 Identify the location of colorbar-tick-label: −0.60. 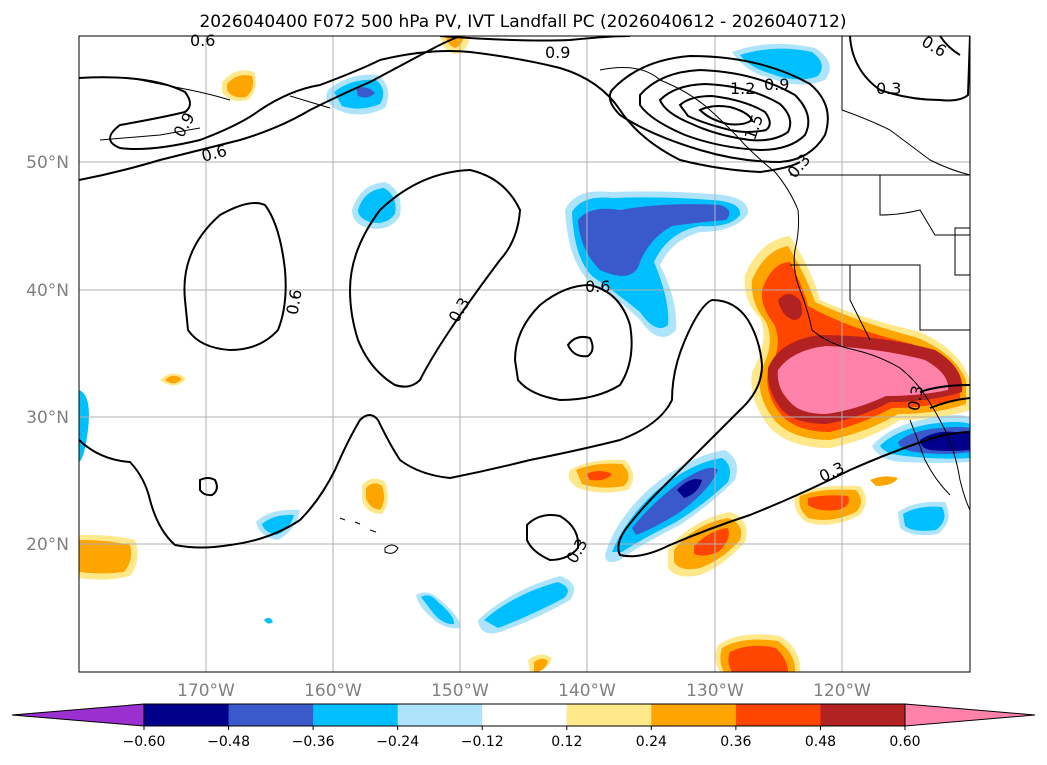
(144, 742).